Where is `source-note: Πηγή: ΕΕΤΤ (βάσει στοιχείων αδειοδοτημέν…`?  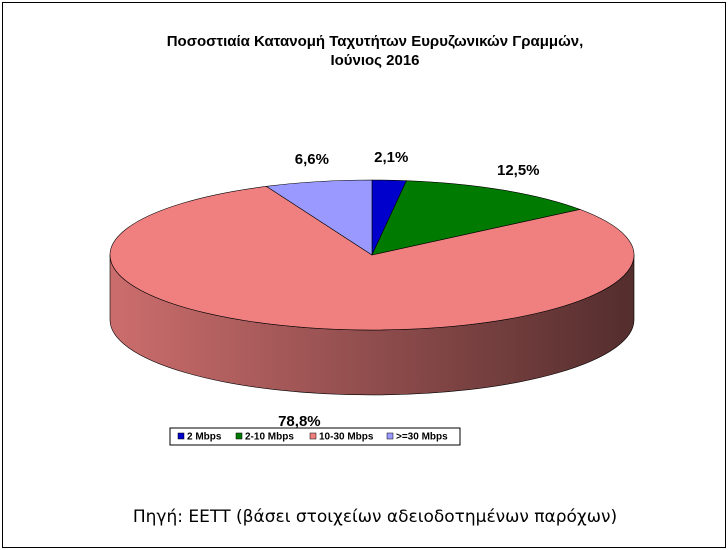
source-note: Πηγή: ΕΕΤΤ (βάσει στοιχείων αδειοδοτημέν… is located at coordinates (375, 517).